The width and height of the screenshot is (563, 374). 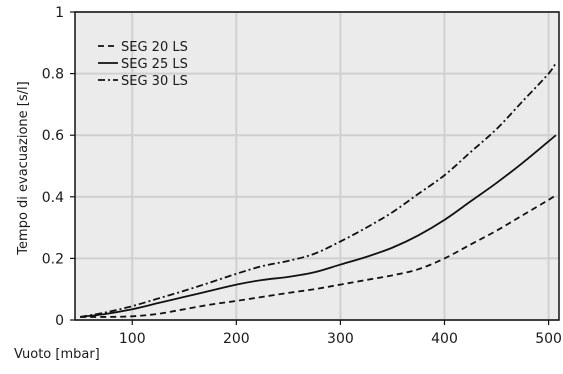 I want to click on y-tick-label: 0.6, so click(x=53, y=136).